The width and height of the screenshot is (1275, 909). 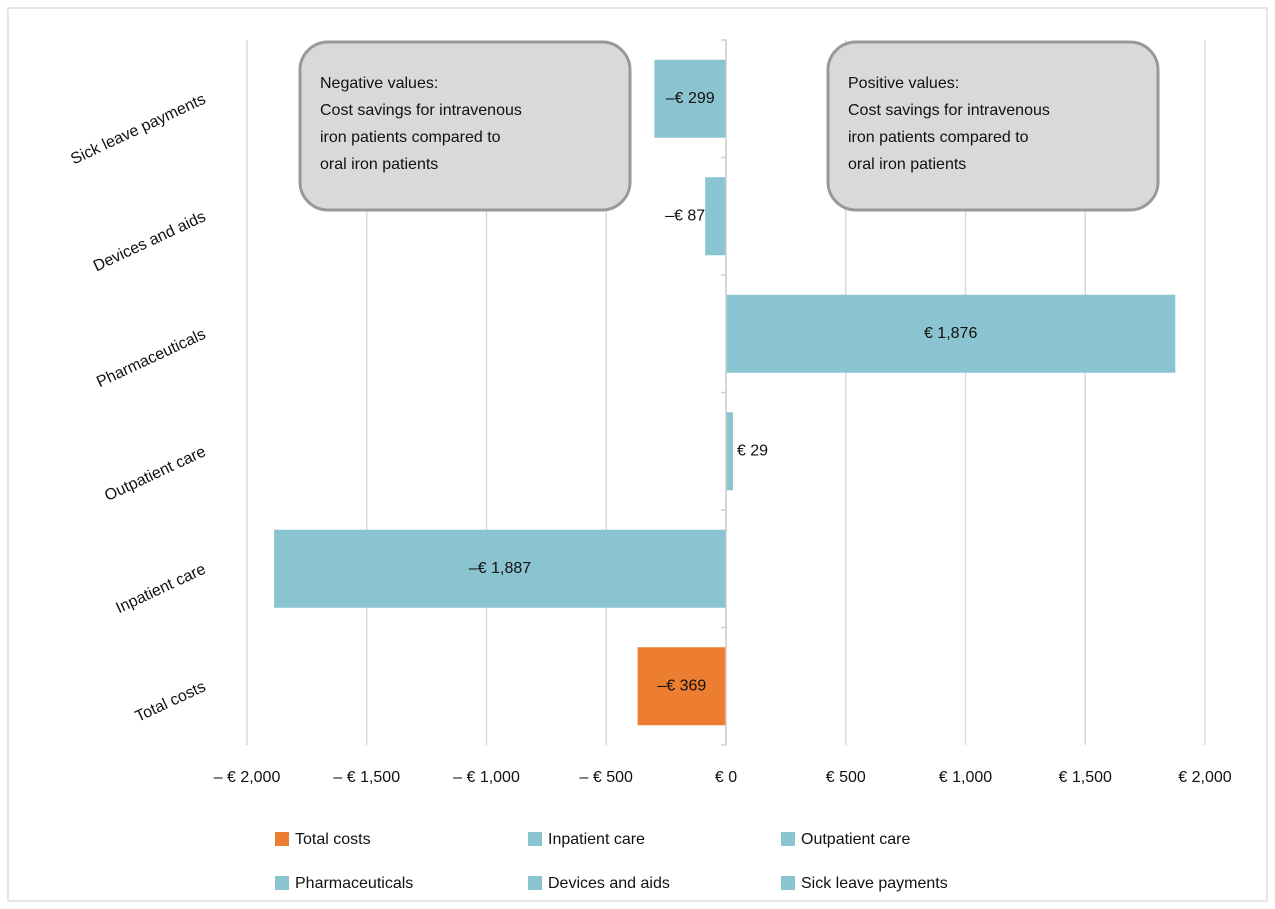 I want to click on legend-label: Inpatient care, so click(x=596, y=839).